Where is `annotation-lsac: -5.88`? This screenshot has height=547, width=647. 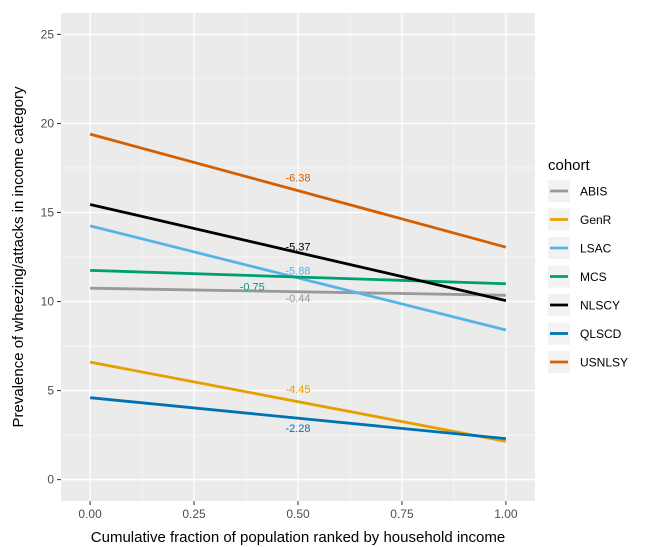
annotation-lsac: -5.88 is located at coordinates (297, 271).